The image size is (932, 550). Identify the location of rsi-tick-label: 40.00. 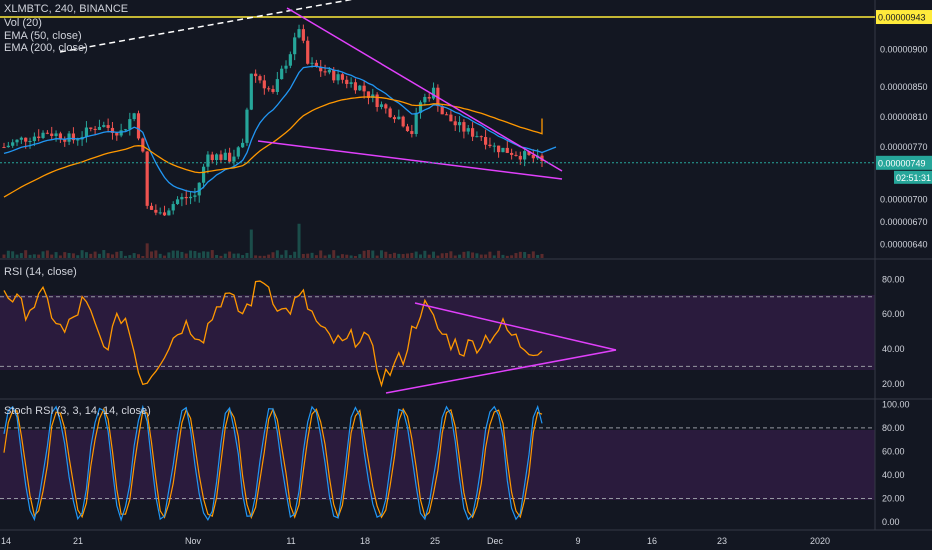
(893, 349).